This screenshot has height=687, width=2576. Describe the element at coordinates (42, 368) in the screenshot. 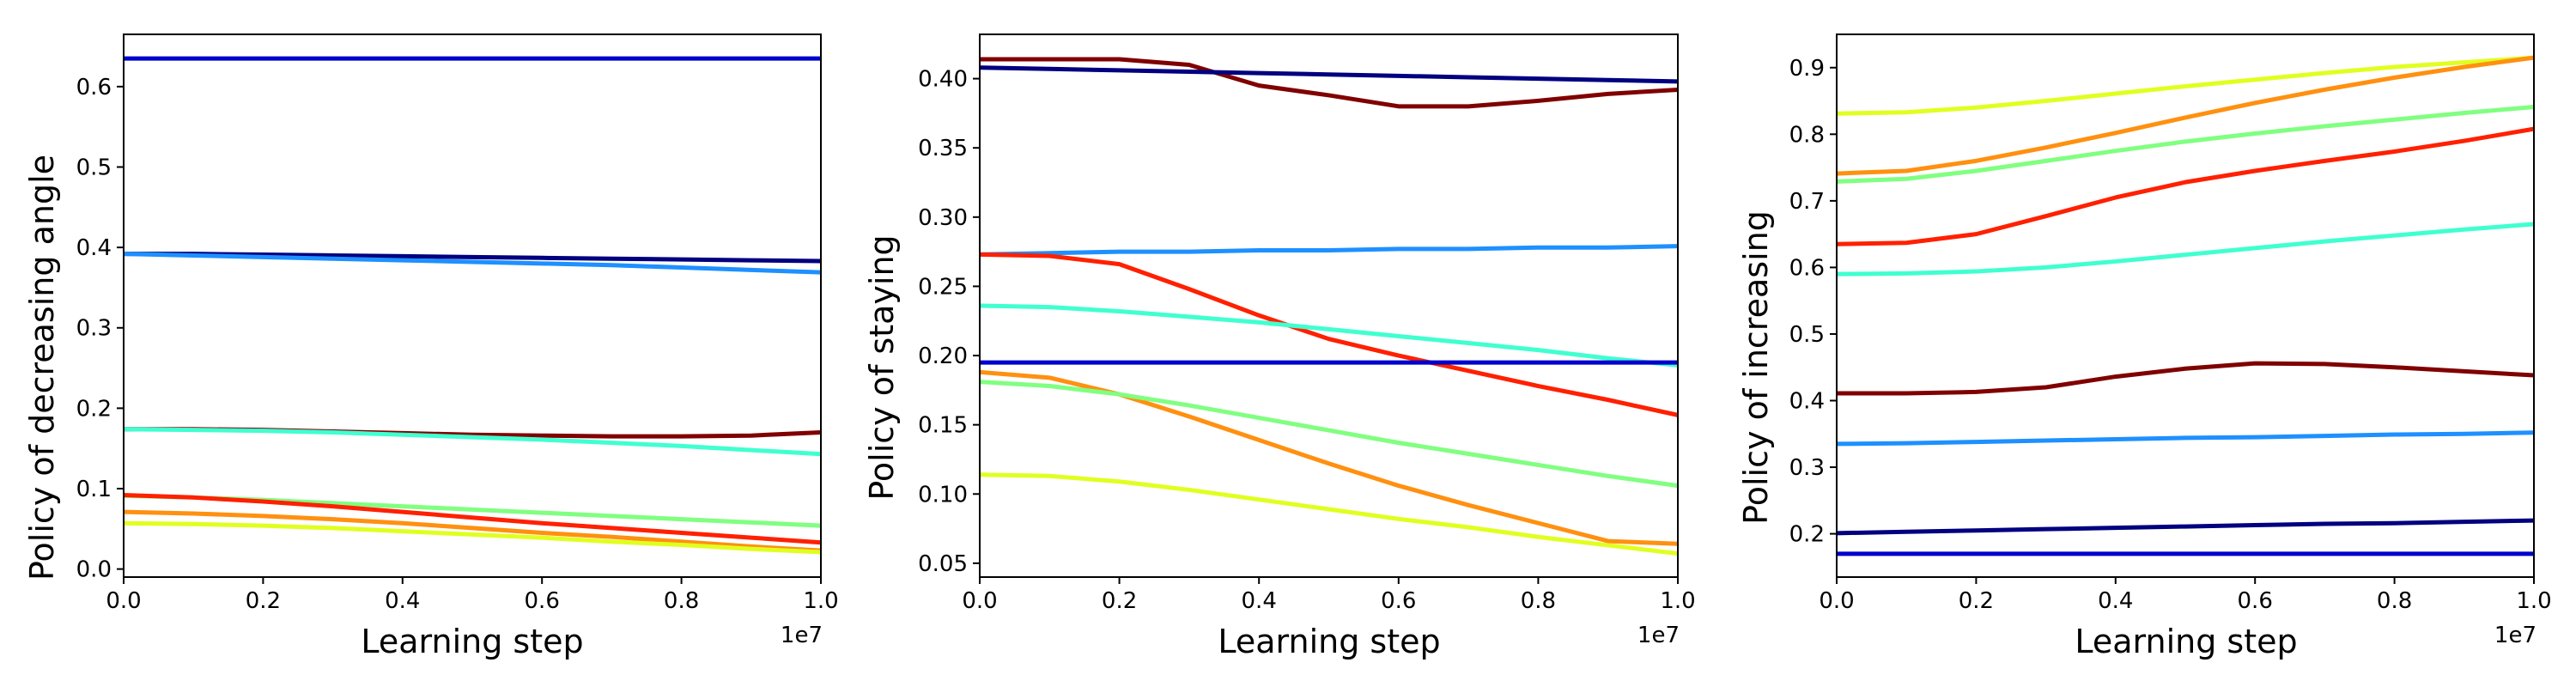

I see `y-axis-label: Policy of decreasing angle` at that location.